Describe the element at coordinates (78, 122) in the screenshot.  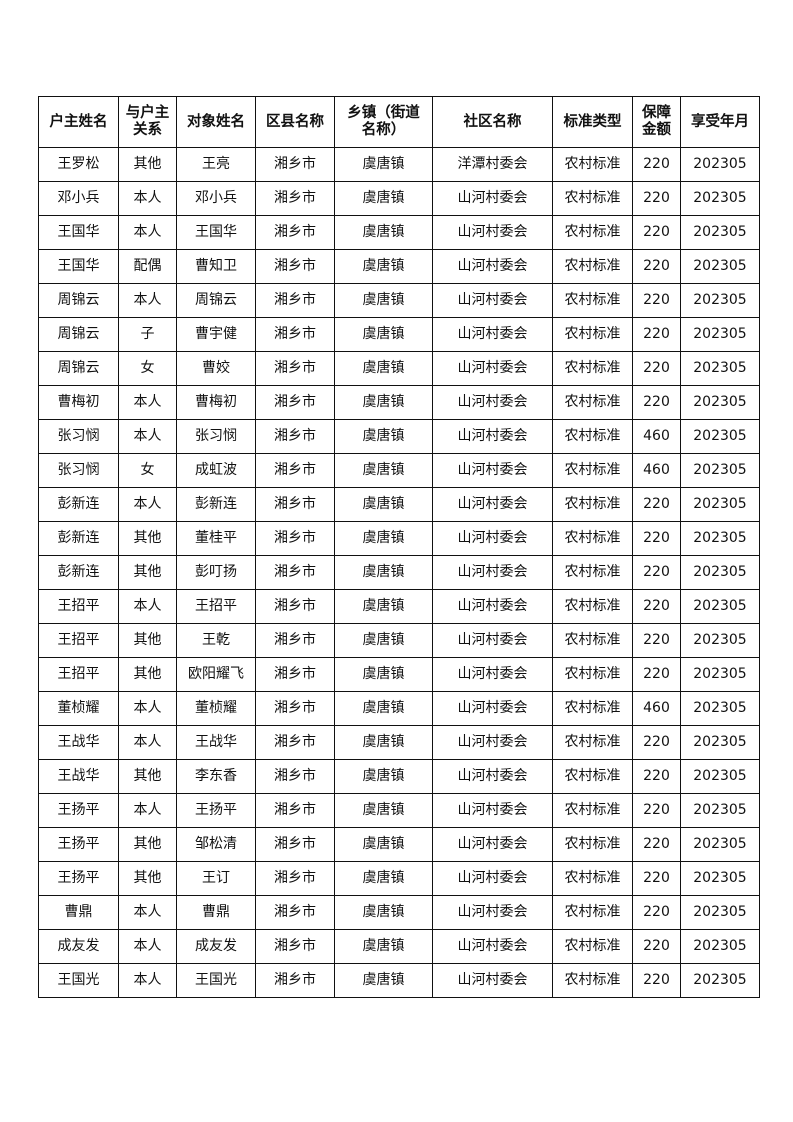
I see `column-header-householder-name: 户主姓名` at that location.